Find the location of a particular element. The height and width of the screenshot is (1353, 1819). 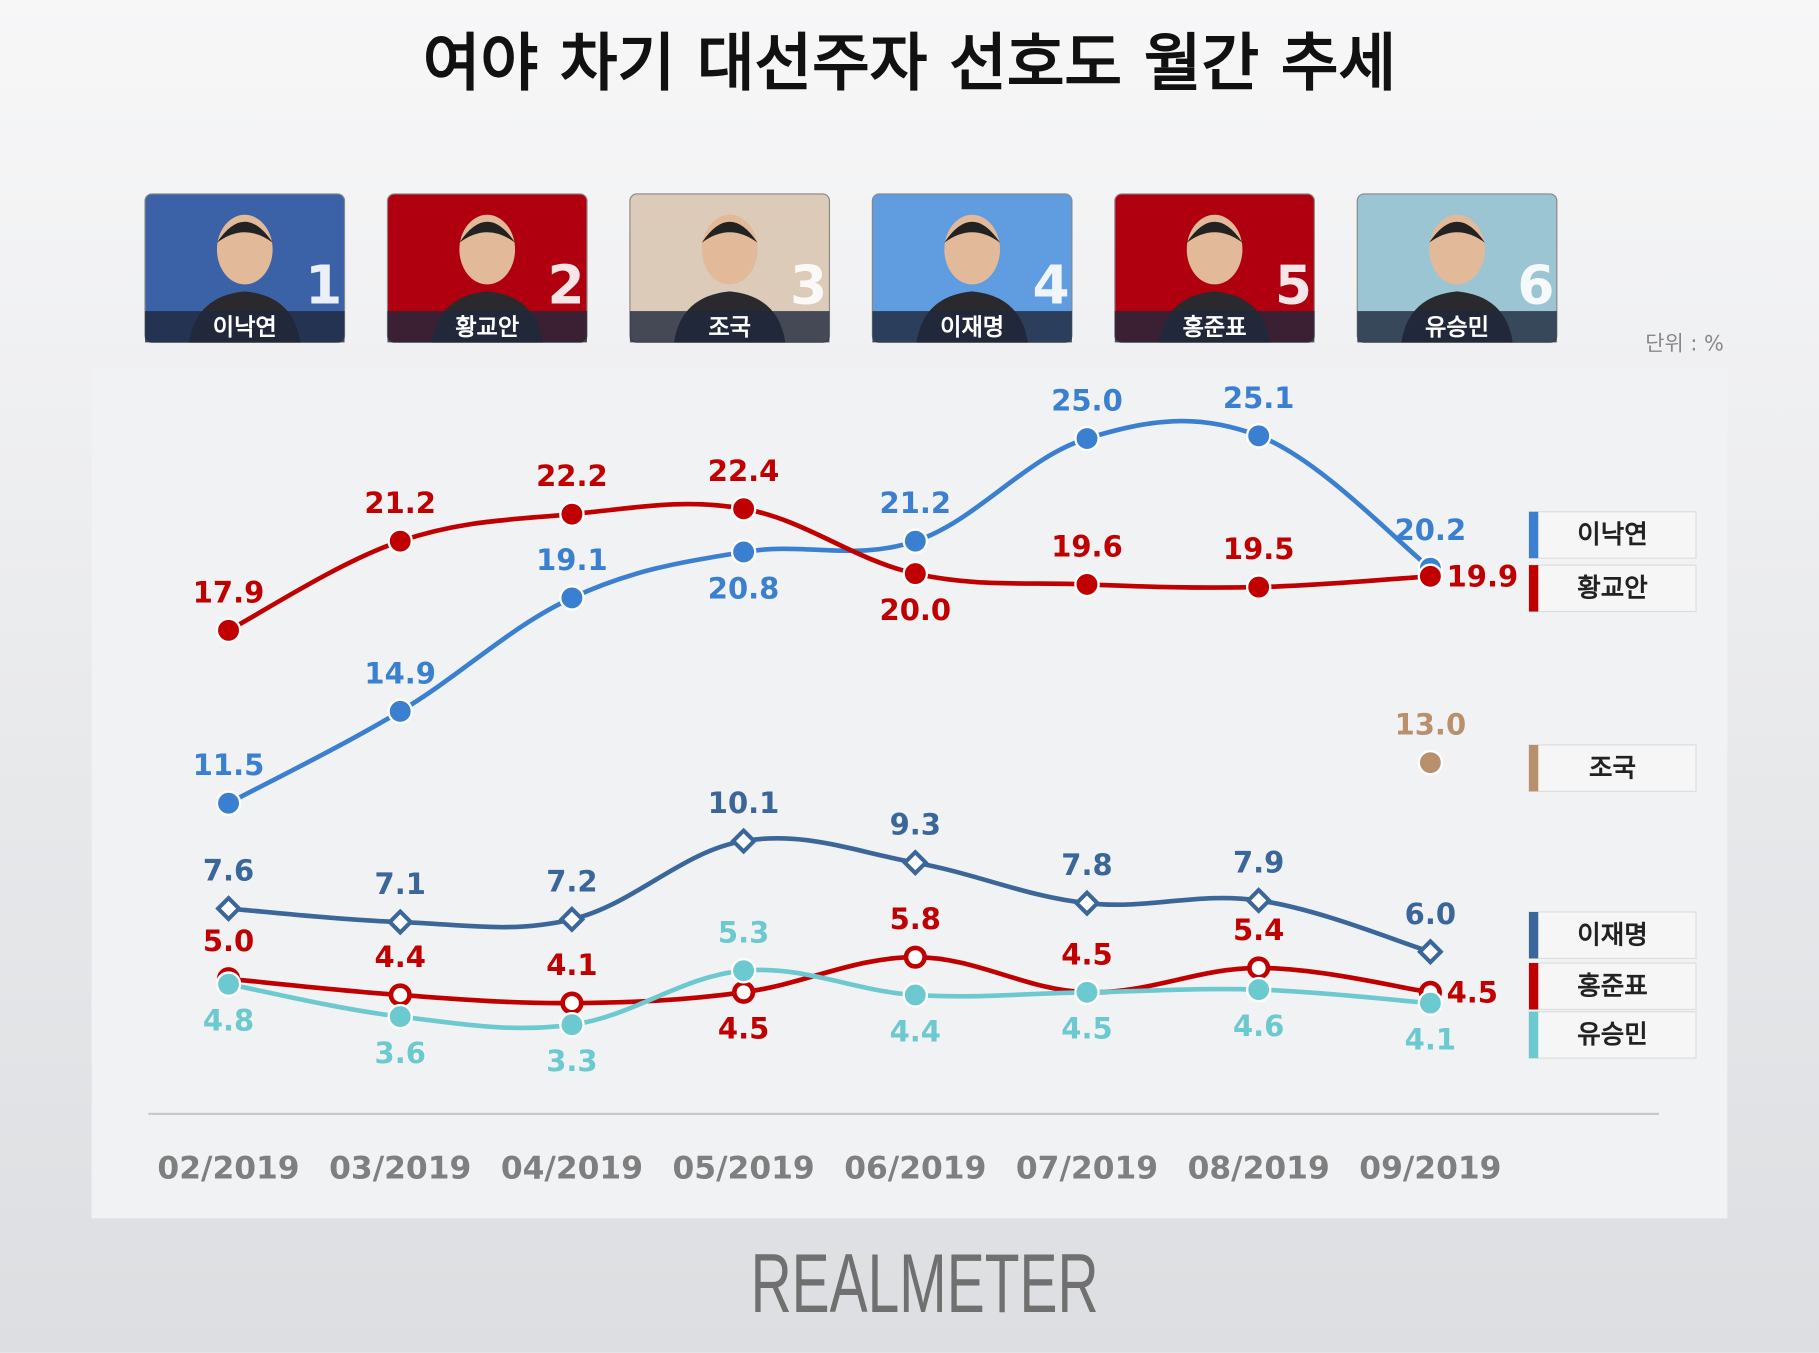

data-label: 5.3 is located at coordinates (743, 933).